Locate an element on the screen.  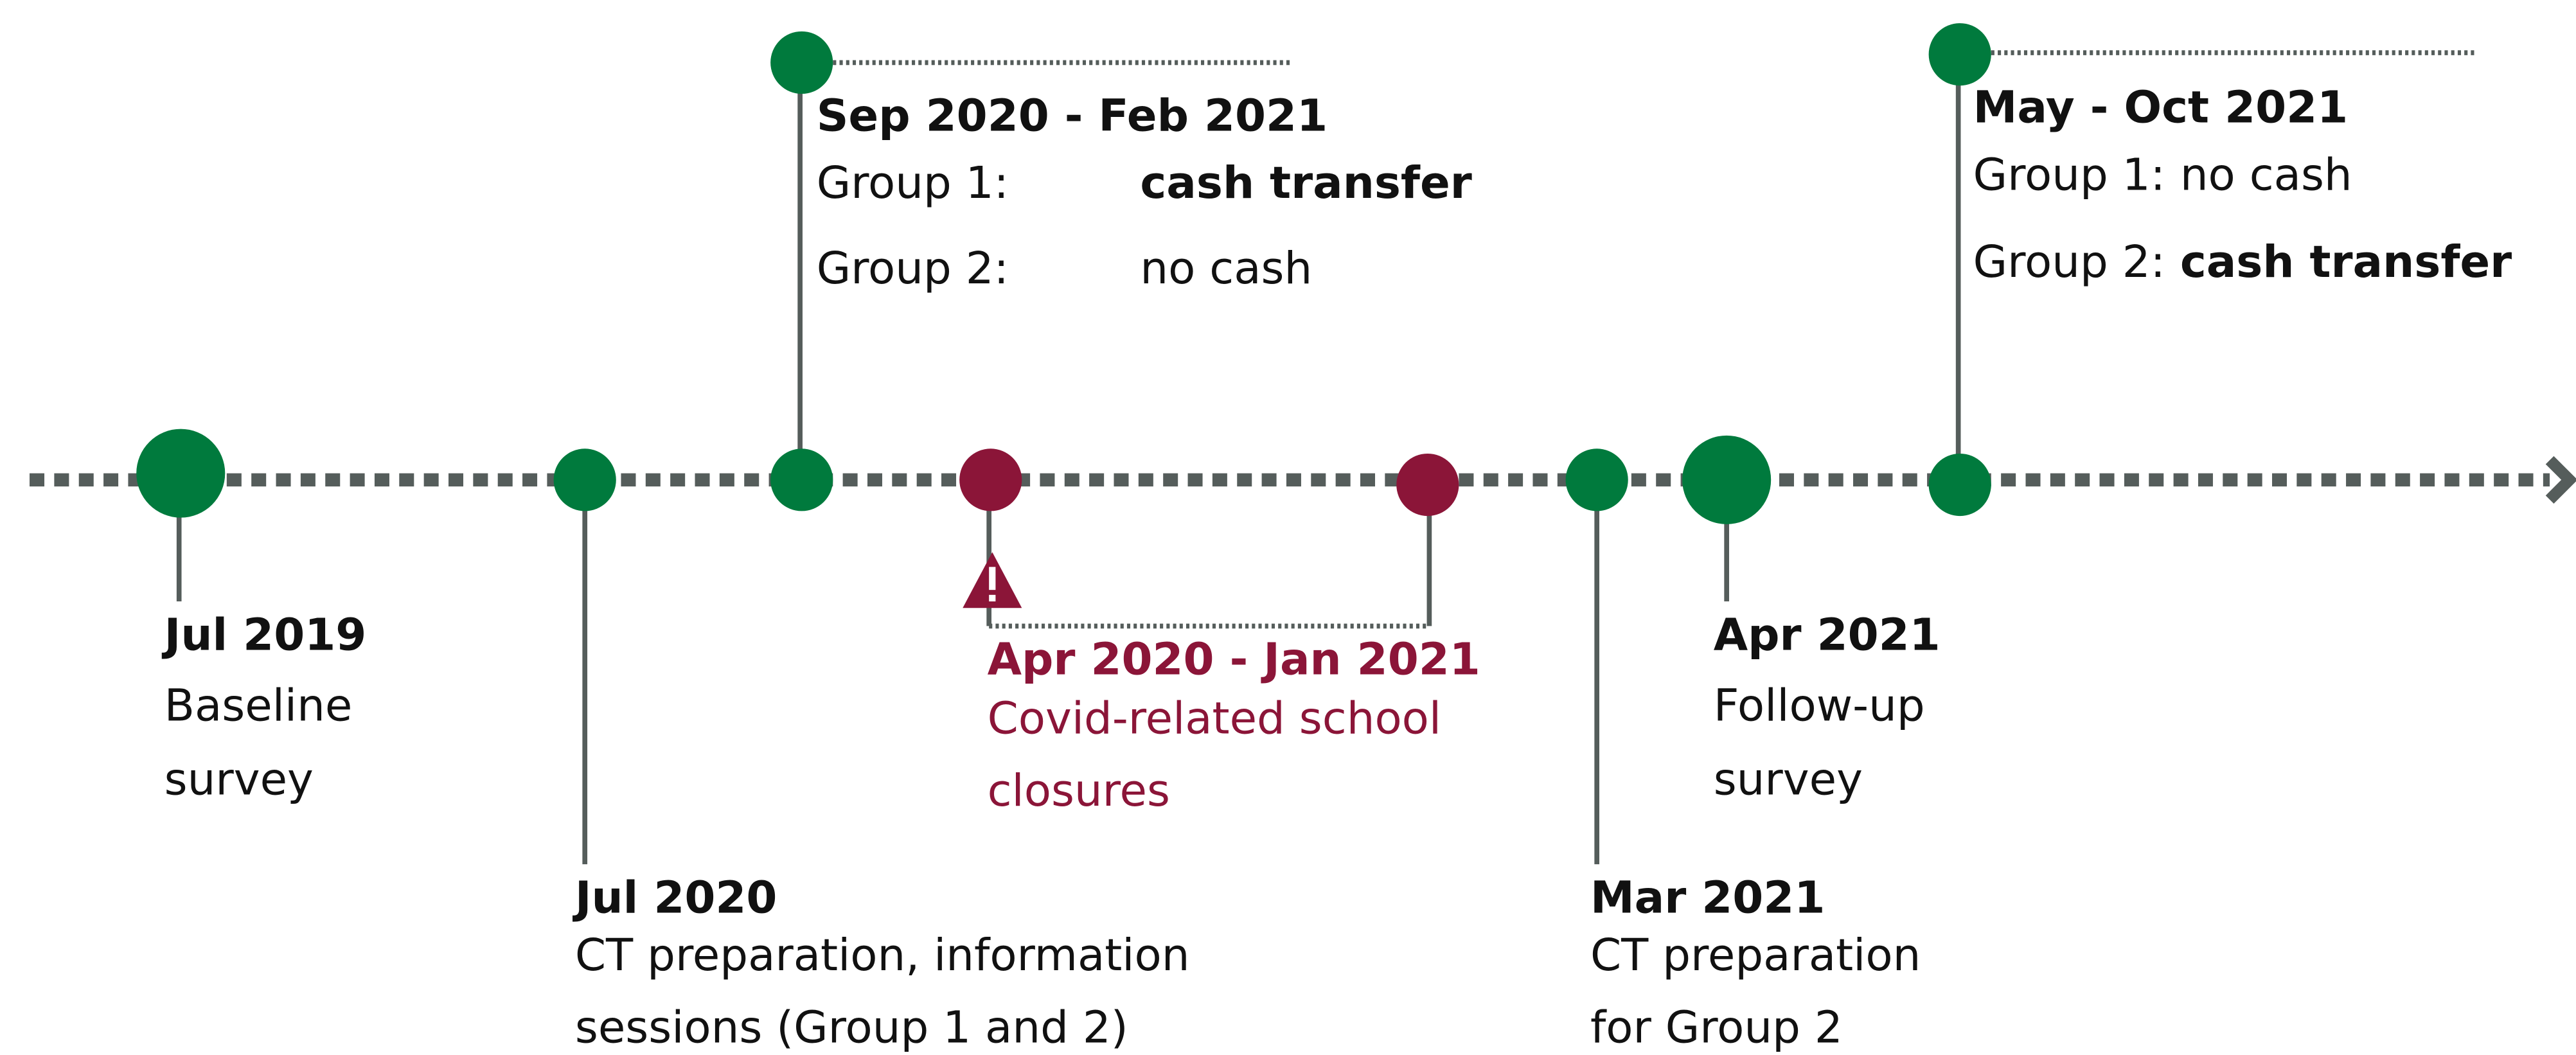
event-text: Covid-related school is located at coordinates (1215, 719).